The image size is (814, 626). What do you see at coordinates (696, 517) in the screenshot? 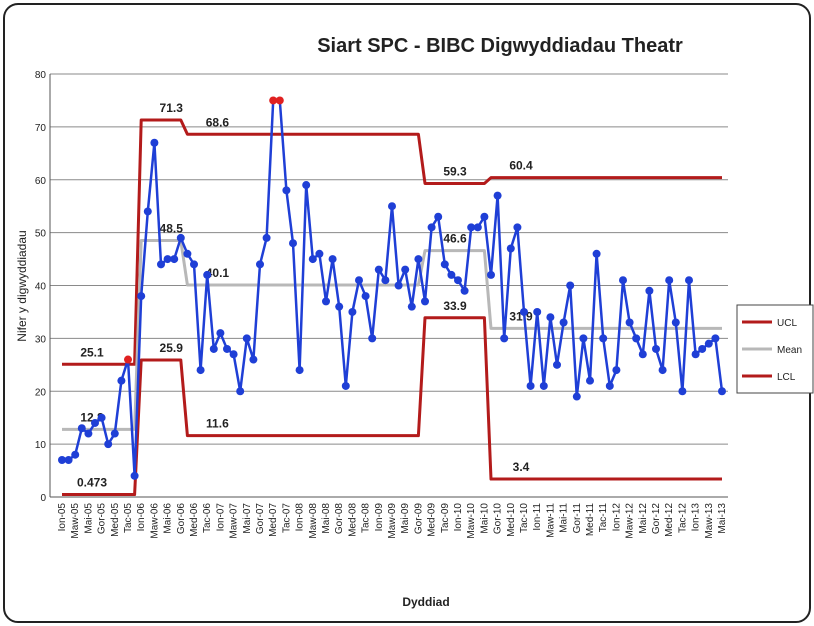
I see `x-tick-label: Ion-13` at bounding box center [696, 517].